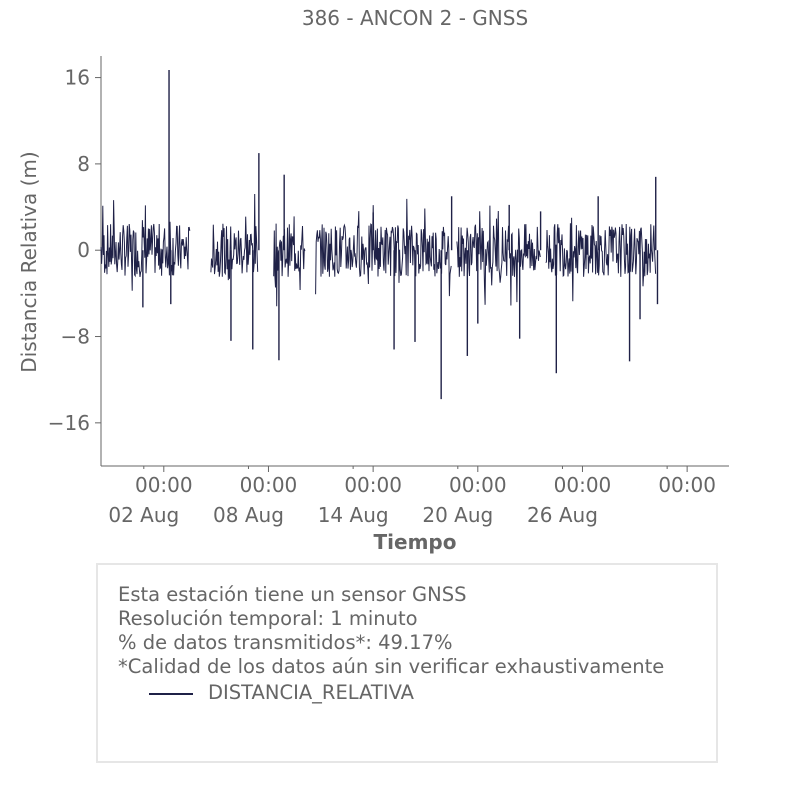  I want to click on y-tick-label: 0, so click(83, 250).